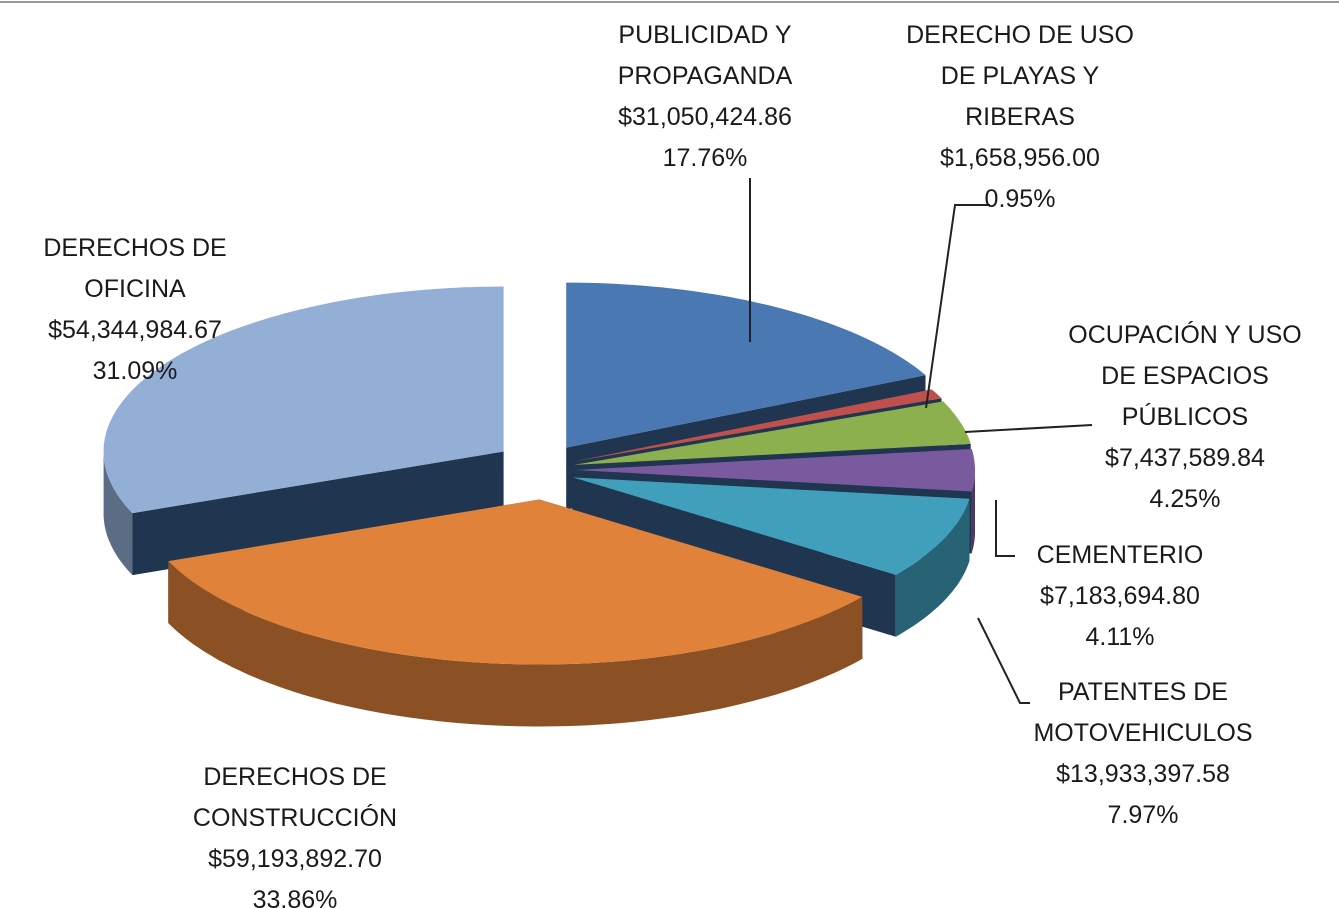 This screenshot has height=908, width=1339. I want to click on value-label: $7,183,694.80, so click(1120, 596).